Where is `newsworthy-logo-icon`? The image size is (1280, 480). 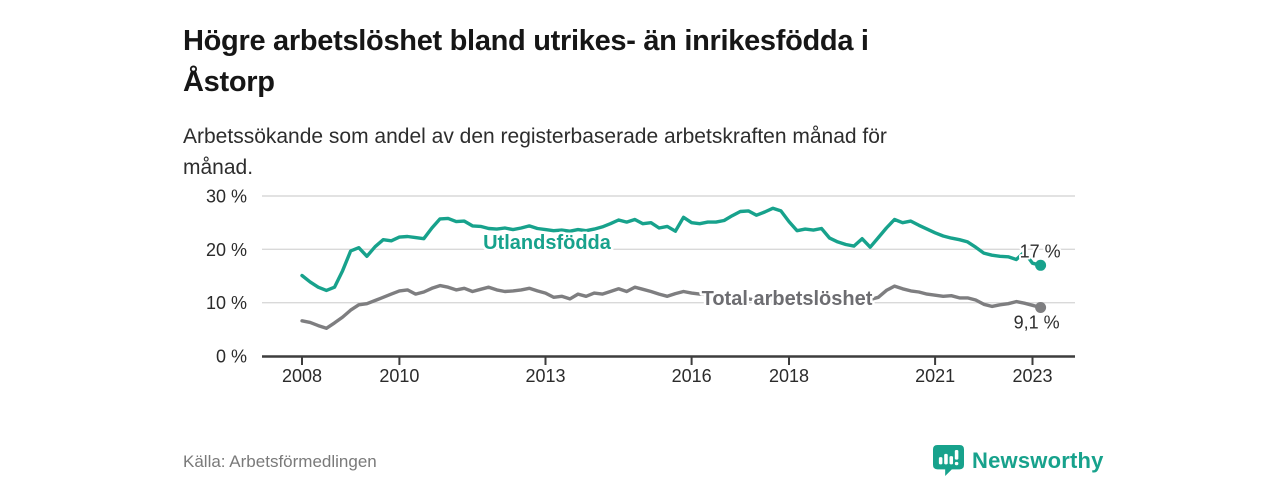
newsworthy-logo-icon is located at coordinates (948, 460).